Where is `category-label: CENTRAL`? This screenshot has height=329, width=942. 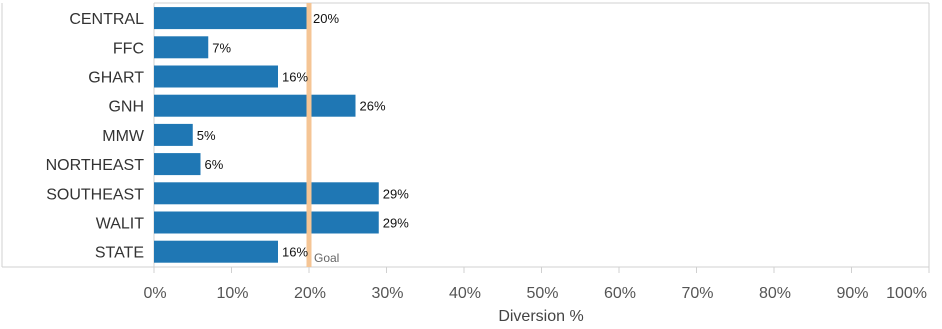 category-label: CENTRAL is located at coordinates (106, 19).